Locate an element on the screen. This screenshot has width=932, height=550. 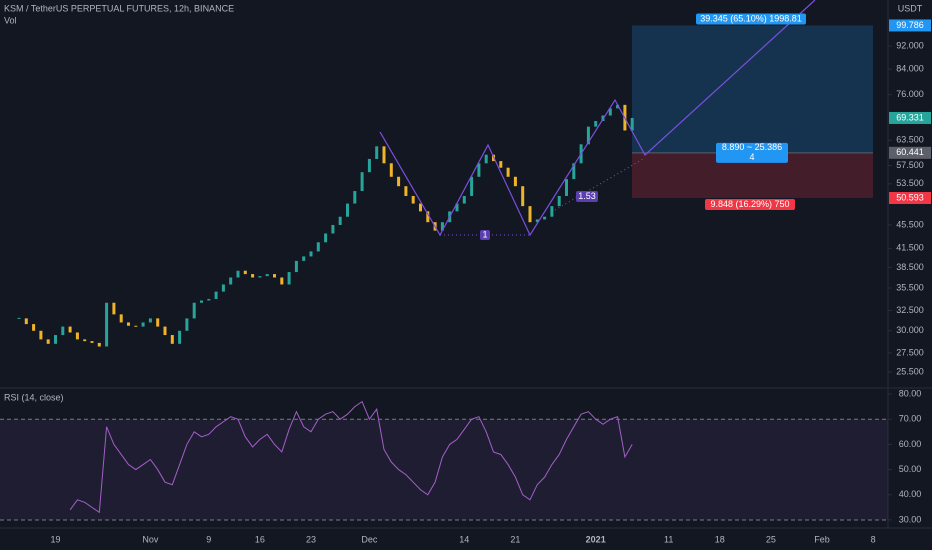
axis-unit: USDT is located at coordinates (910, 8).